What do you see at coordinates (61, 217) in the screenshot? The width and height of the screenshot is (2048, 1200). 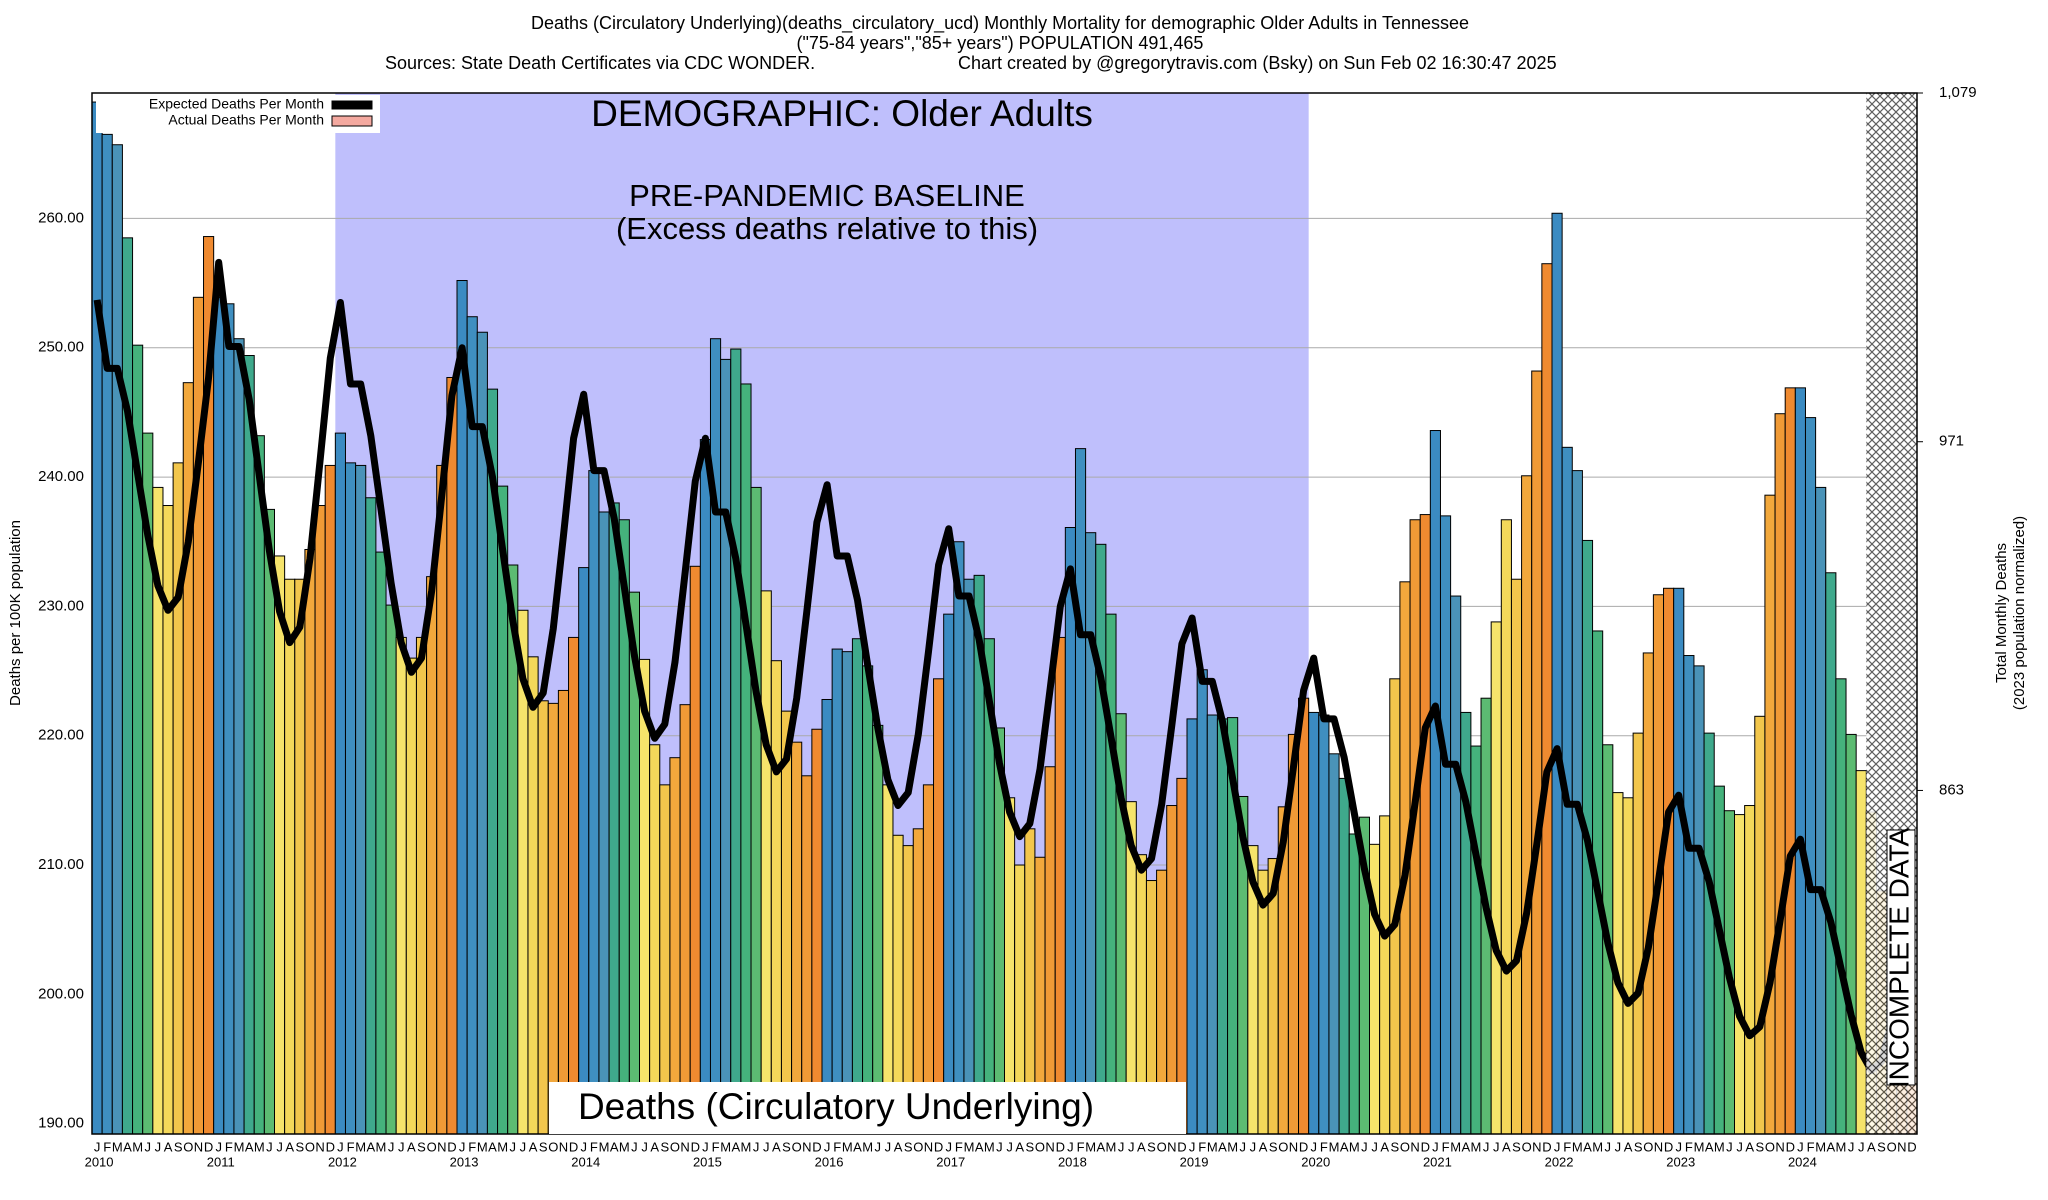 I see `y-tick-label: 260.00` at bounding box center [61, 217].